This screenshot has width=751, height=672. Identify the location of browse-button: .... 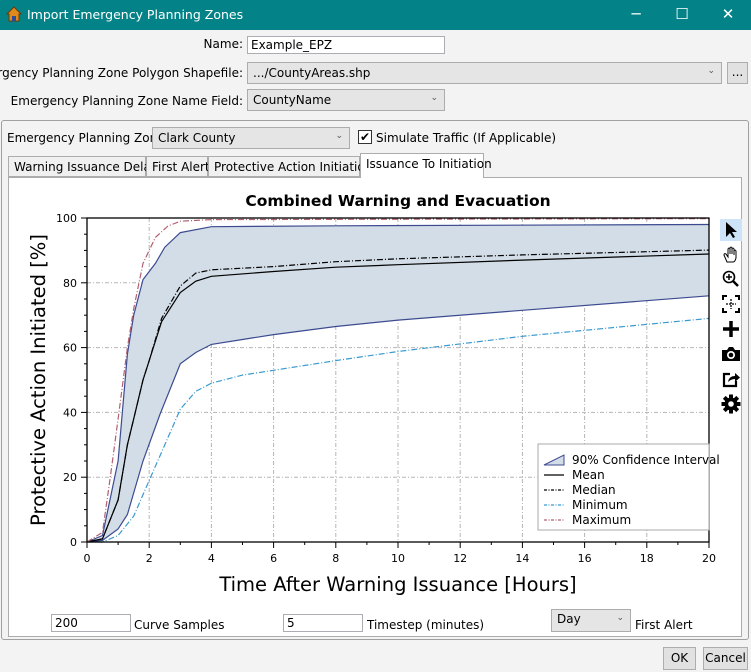
(737, 73).